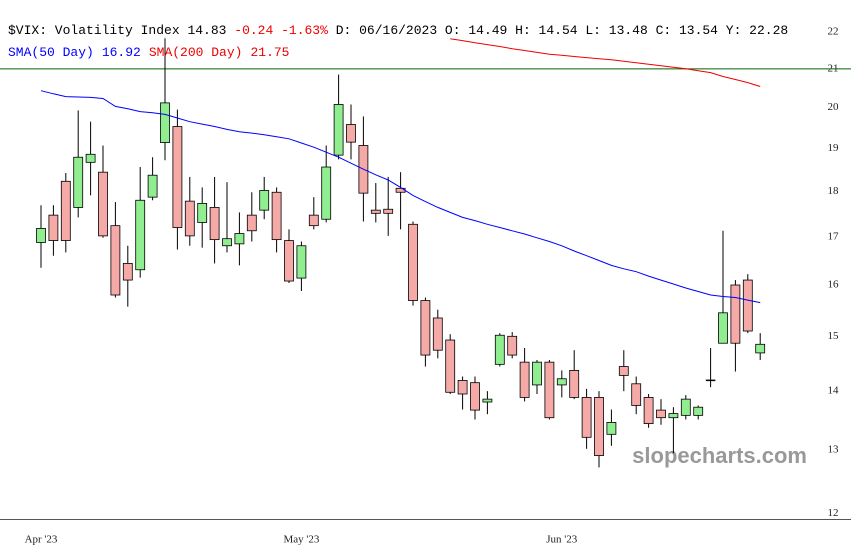 Image resolution: width=851 pixels, height=560 pixels. Describe the element at coordinates (562, 540) in the screenshot. I see `x-tick-label: Jun '23` at that location.